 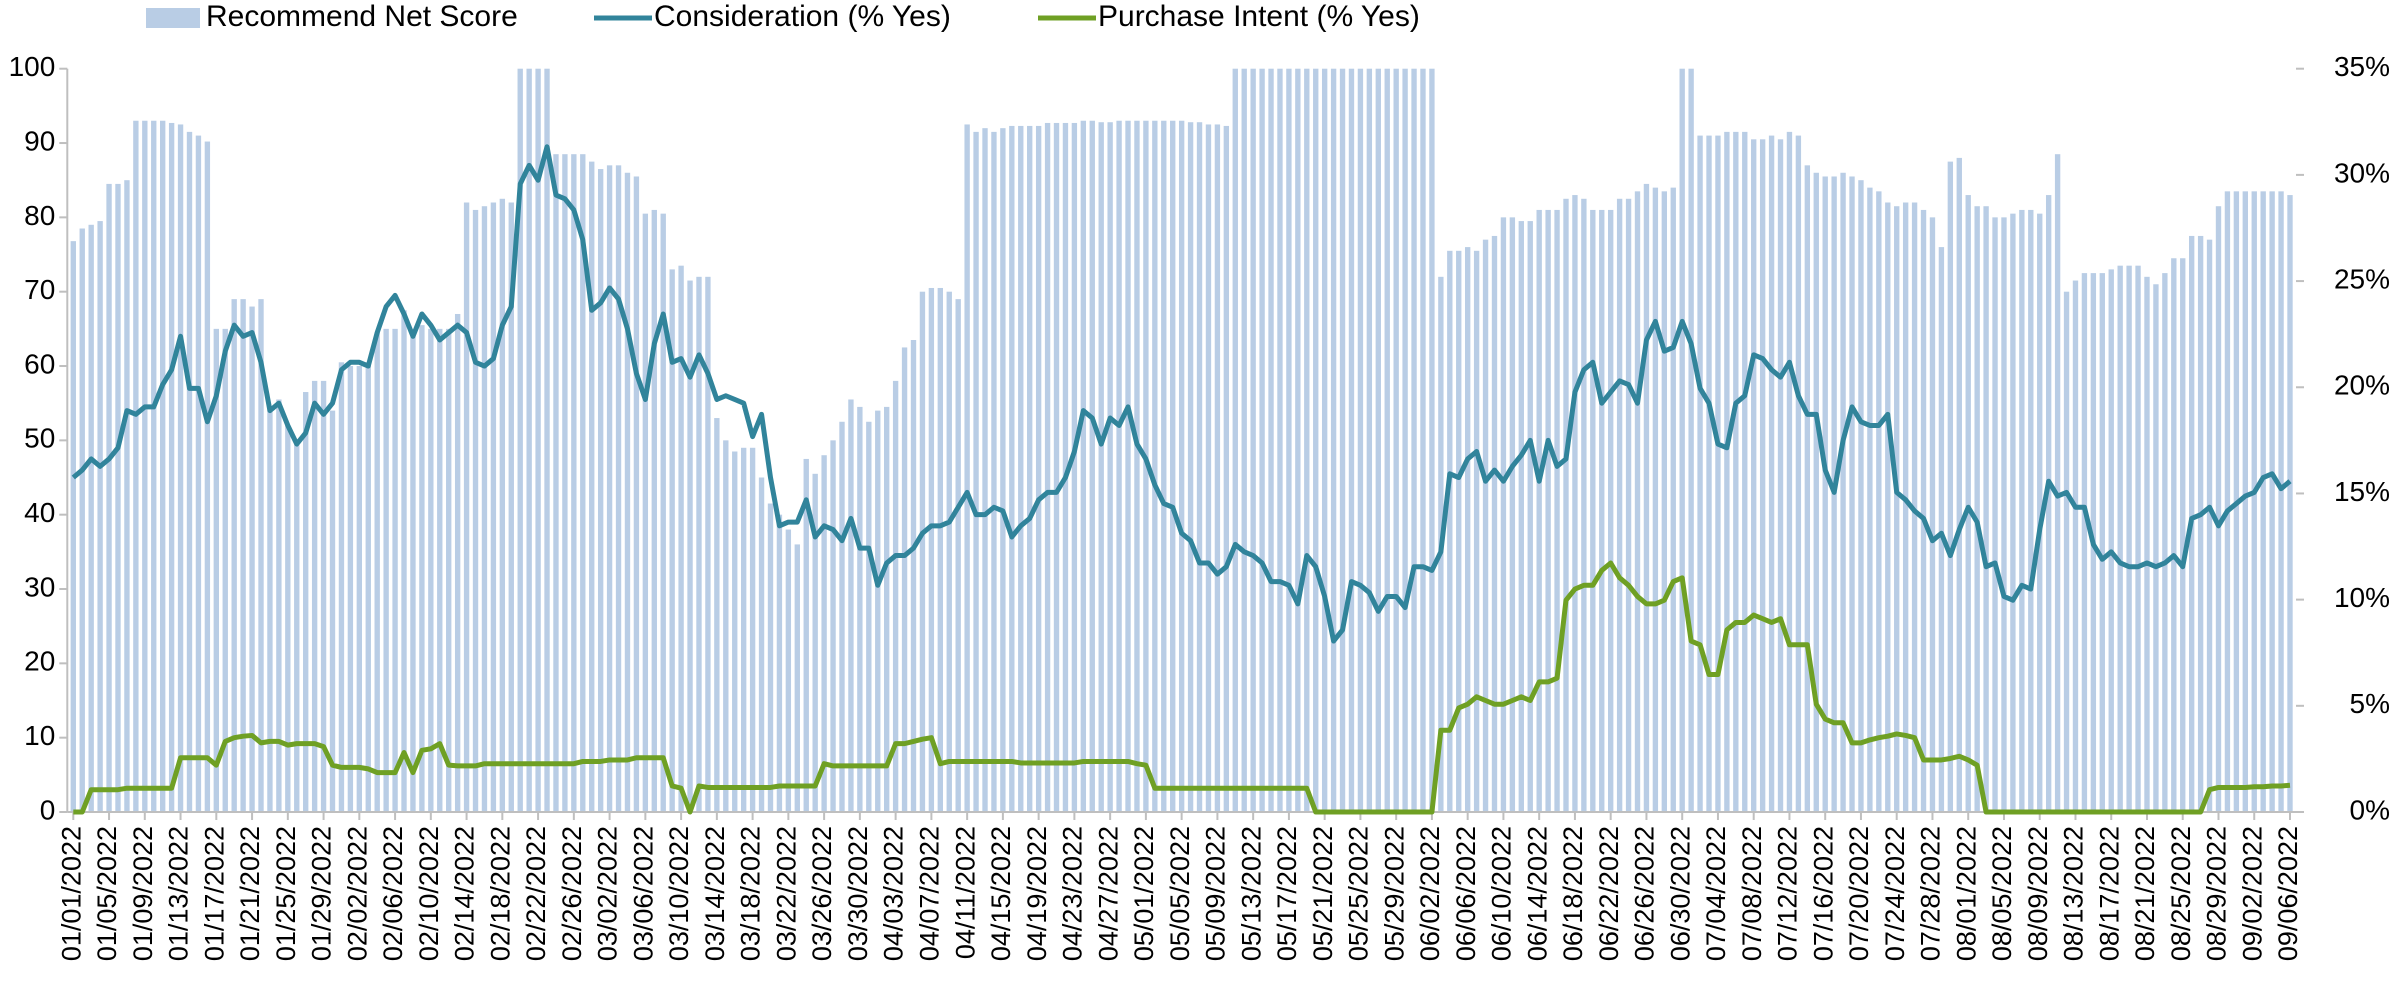 I want to click on x-tick-label: 07/04/2022, so click(x=1716, y=893).